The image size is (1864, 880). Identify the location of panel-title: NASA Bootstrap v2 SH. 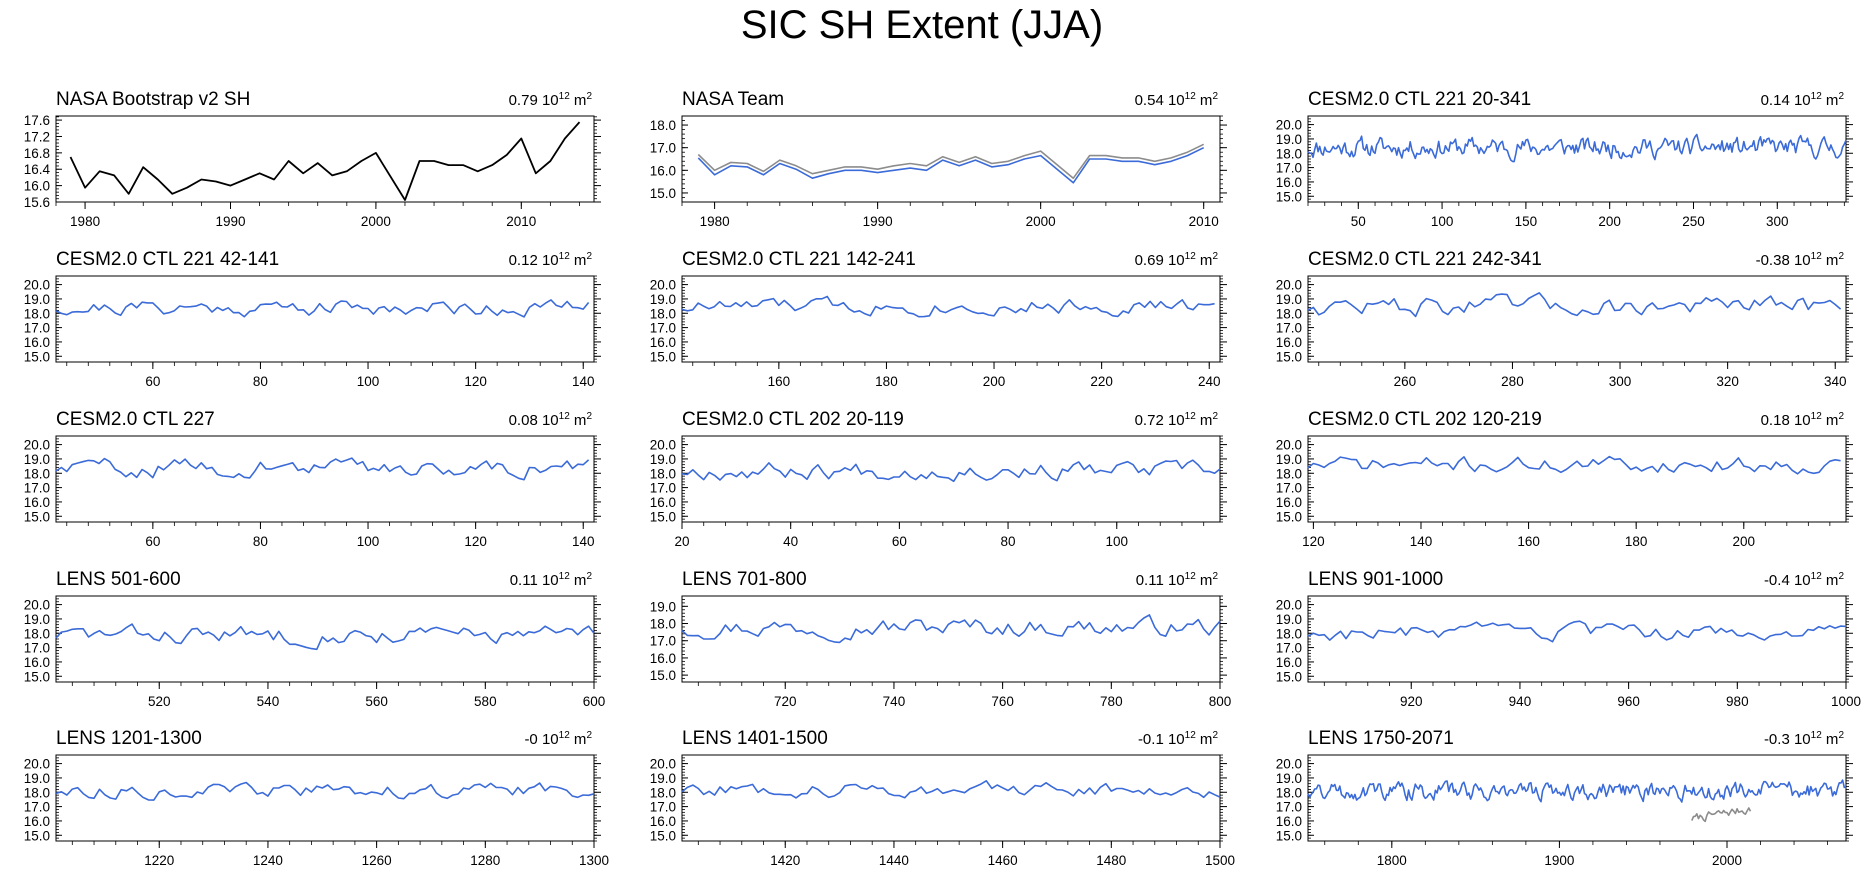
(153, 99).